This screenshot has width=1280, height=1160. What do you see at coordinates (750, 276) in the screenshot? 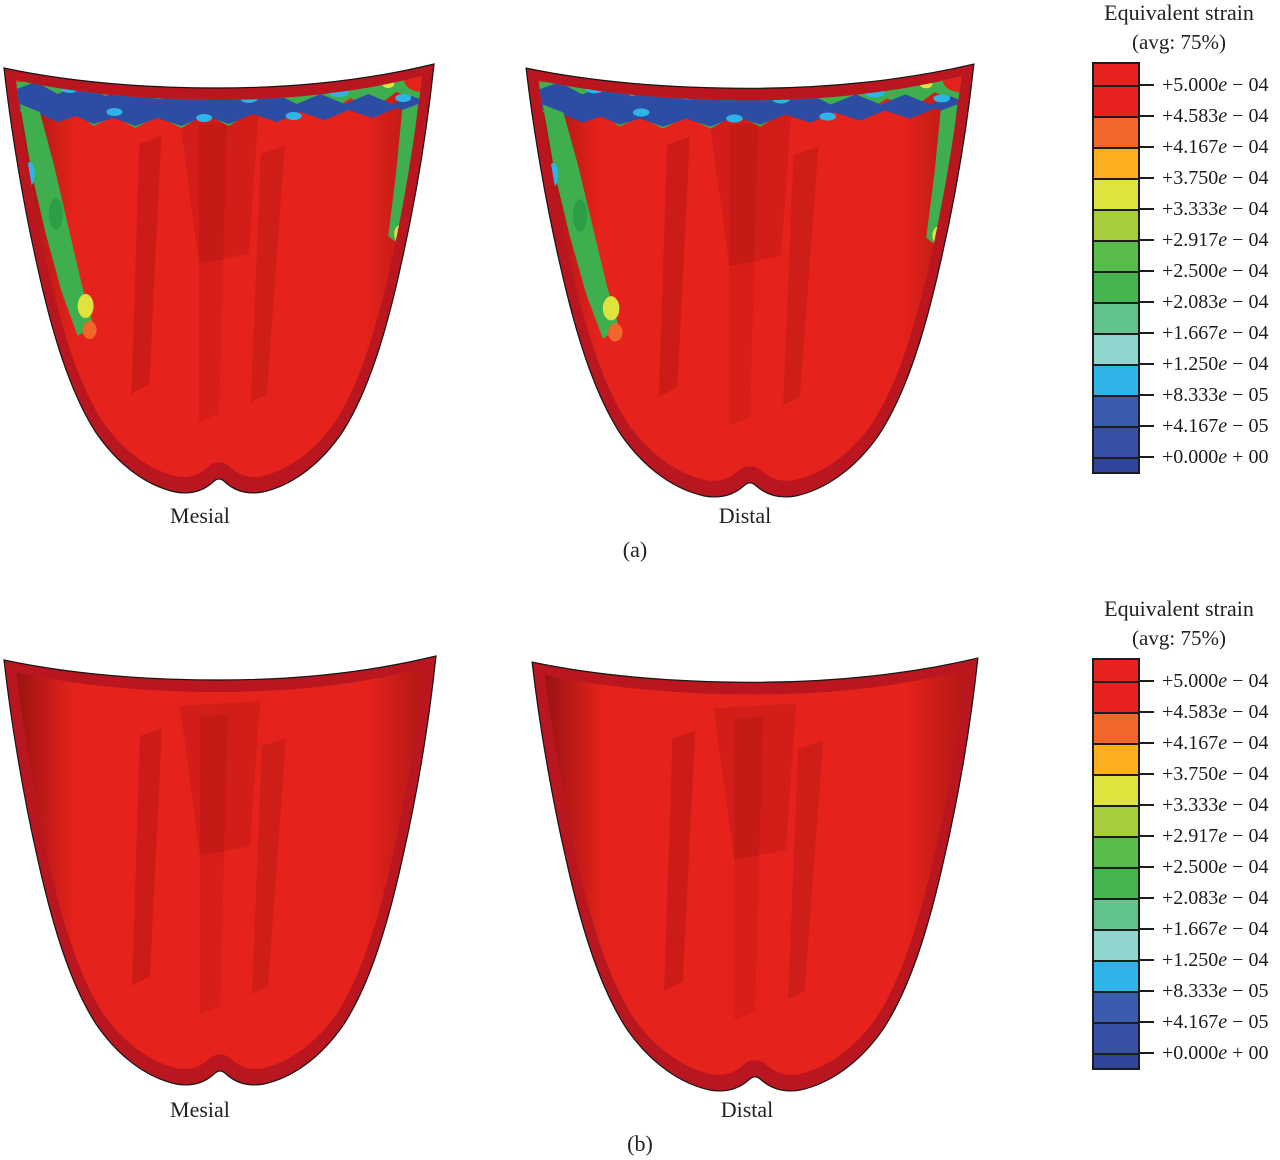
I see `strain-plot-a-distal` at bounding box center [750, 276].